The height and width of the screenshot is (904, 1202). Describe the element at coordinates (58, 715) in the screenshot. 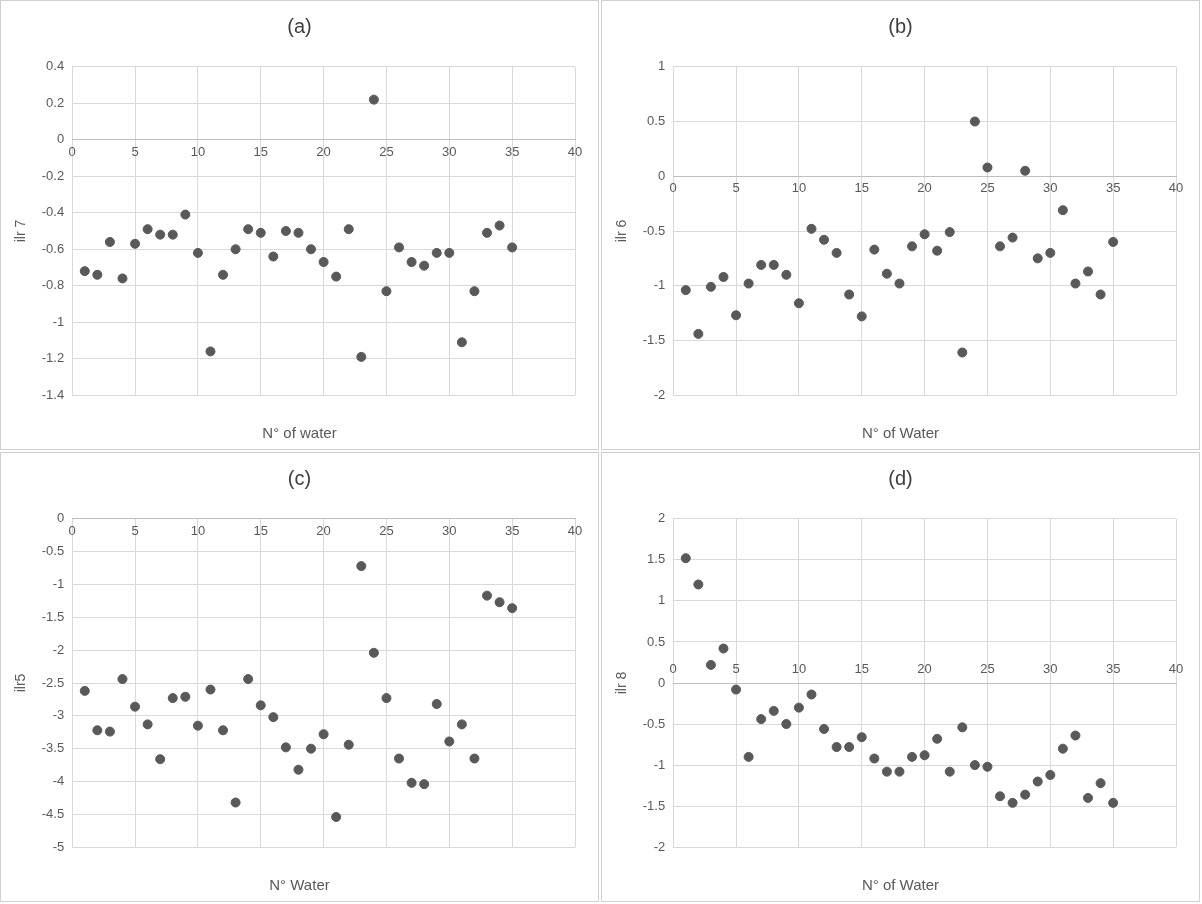

I see `y-tick-label: -3` at that location.